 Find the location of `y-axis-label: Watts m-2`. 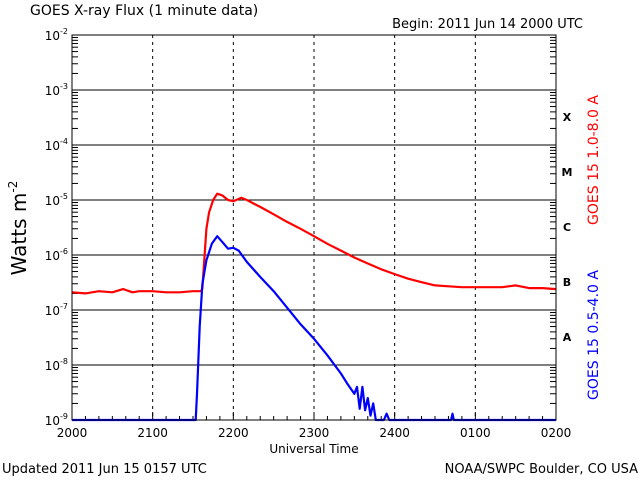

y-axis-label: Watts m-2 is located at coordinates (18, 228).